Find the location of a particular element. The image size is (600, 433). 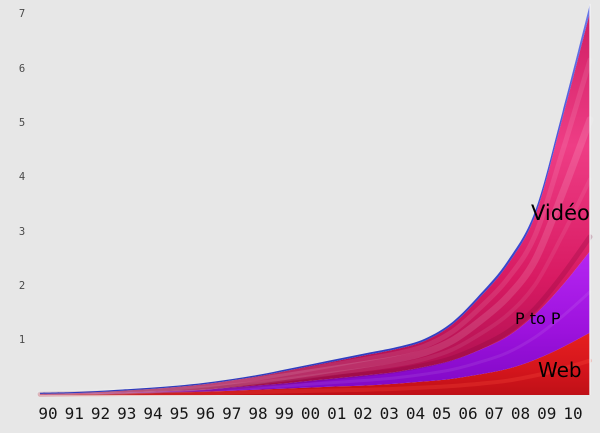

x-tick-label: 01 is located at coordinates (337, 413).